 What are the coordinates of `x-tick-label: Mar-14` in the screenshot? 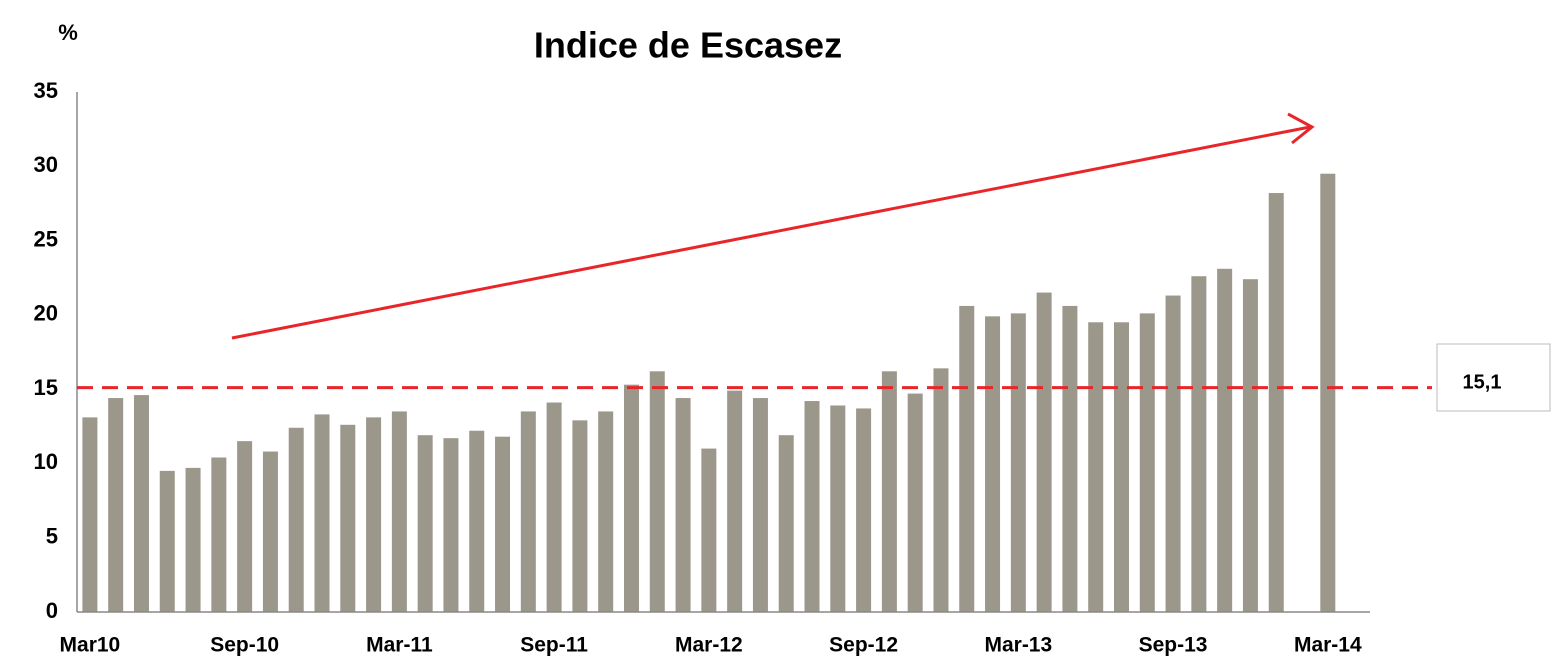 It's located at (1328, 645).